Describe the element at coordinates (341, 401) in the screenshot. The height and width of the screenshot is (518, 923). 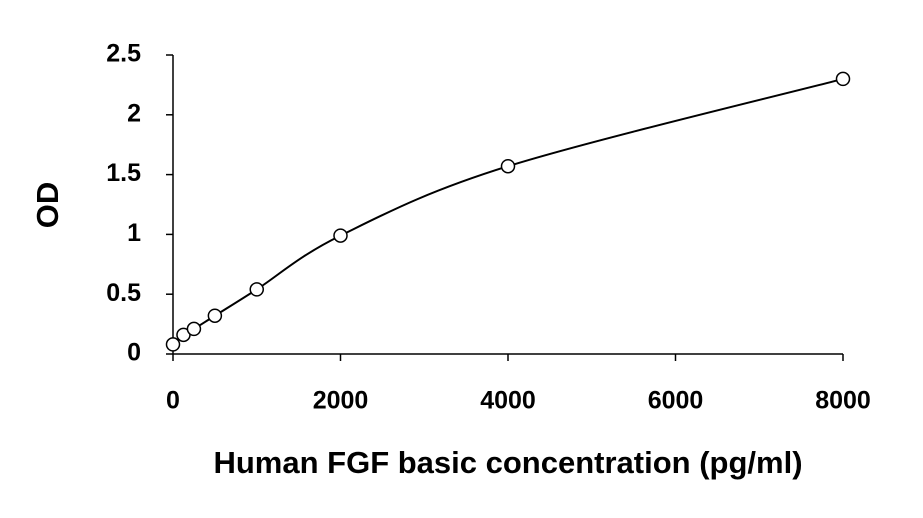
I see `x-tick-label: 2000` at that location.